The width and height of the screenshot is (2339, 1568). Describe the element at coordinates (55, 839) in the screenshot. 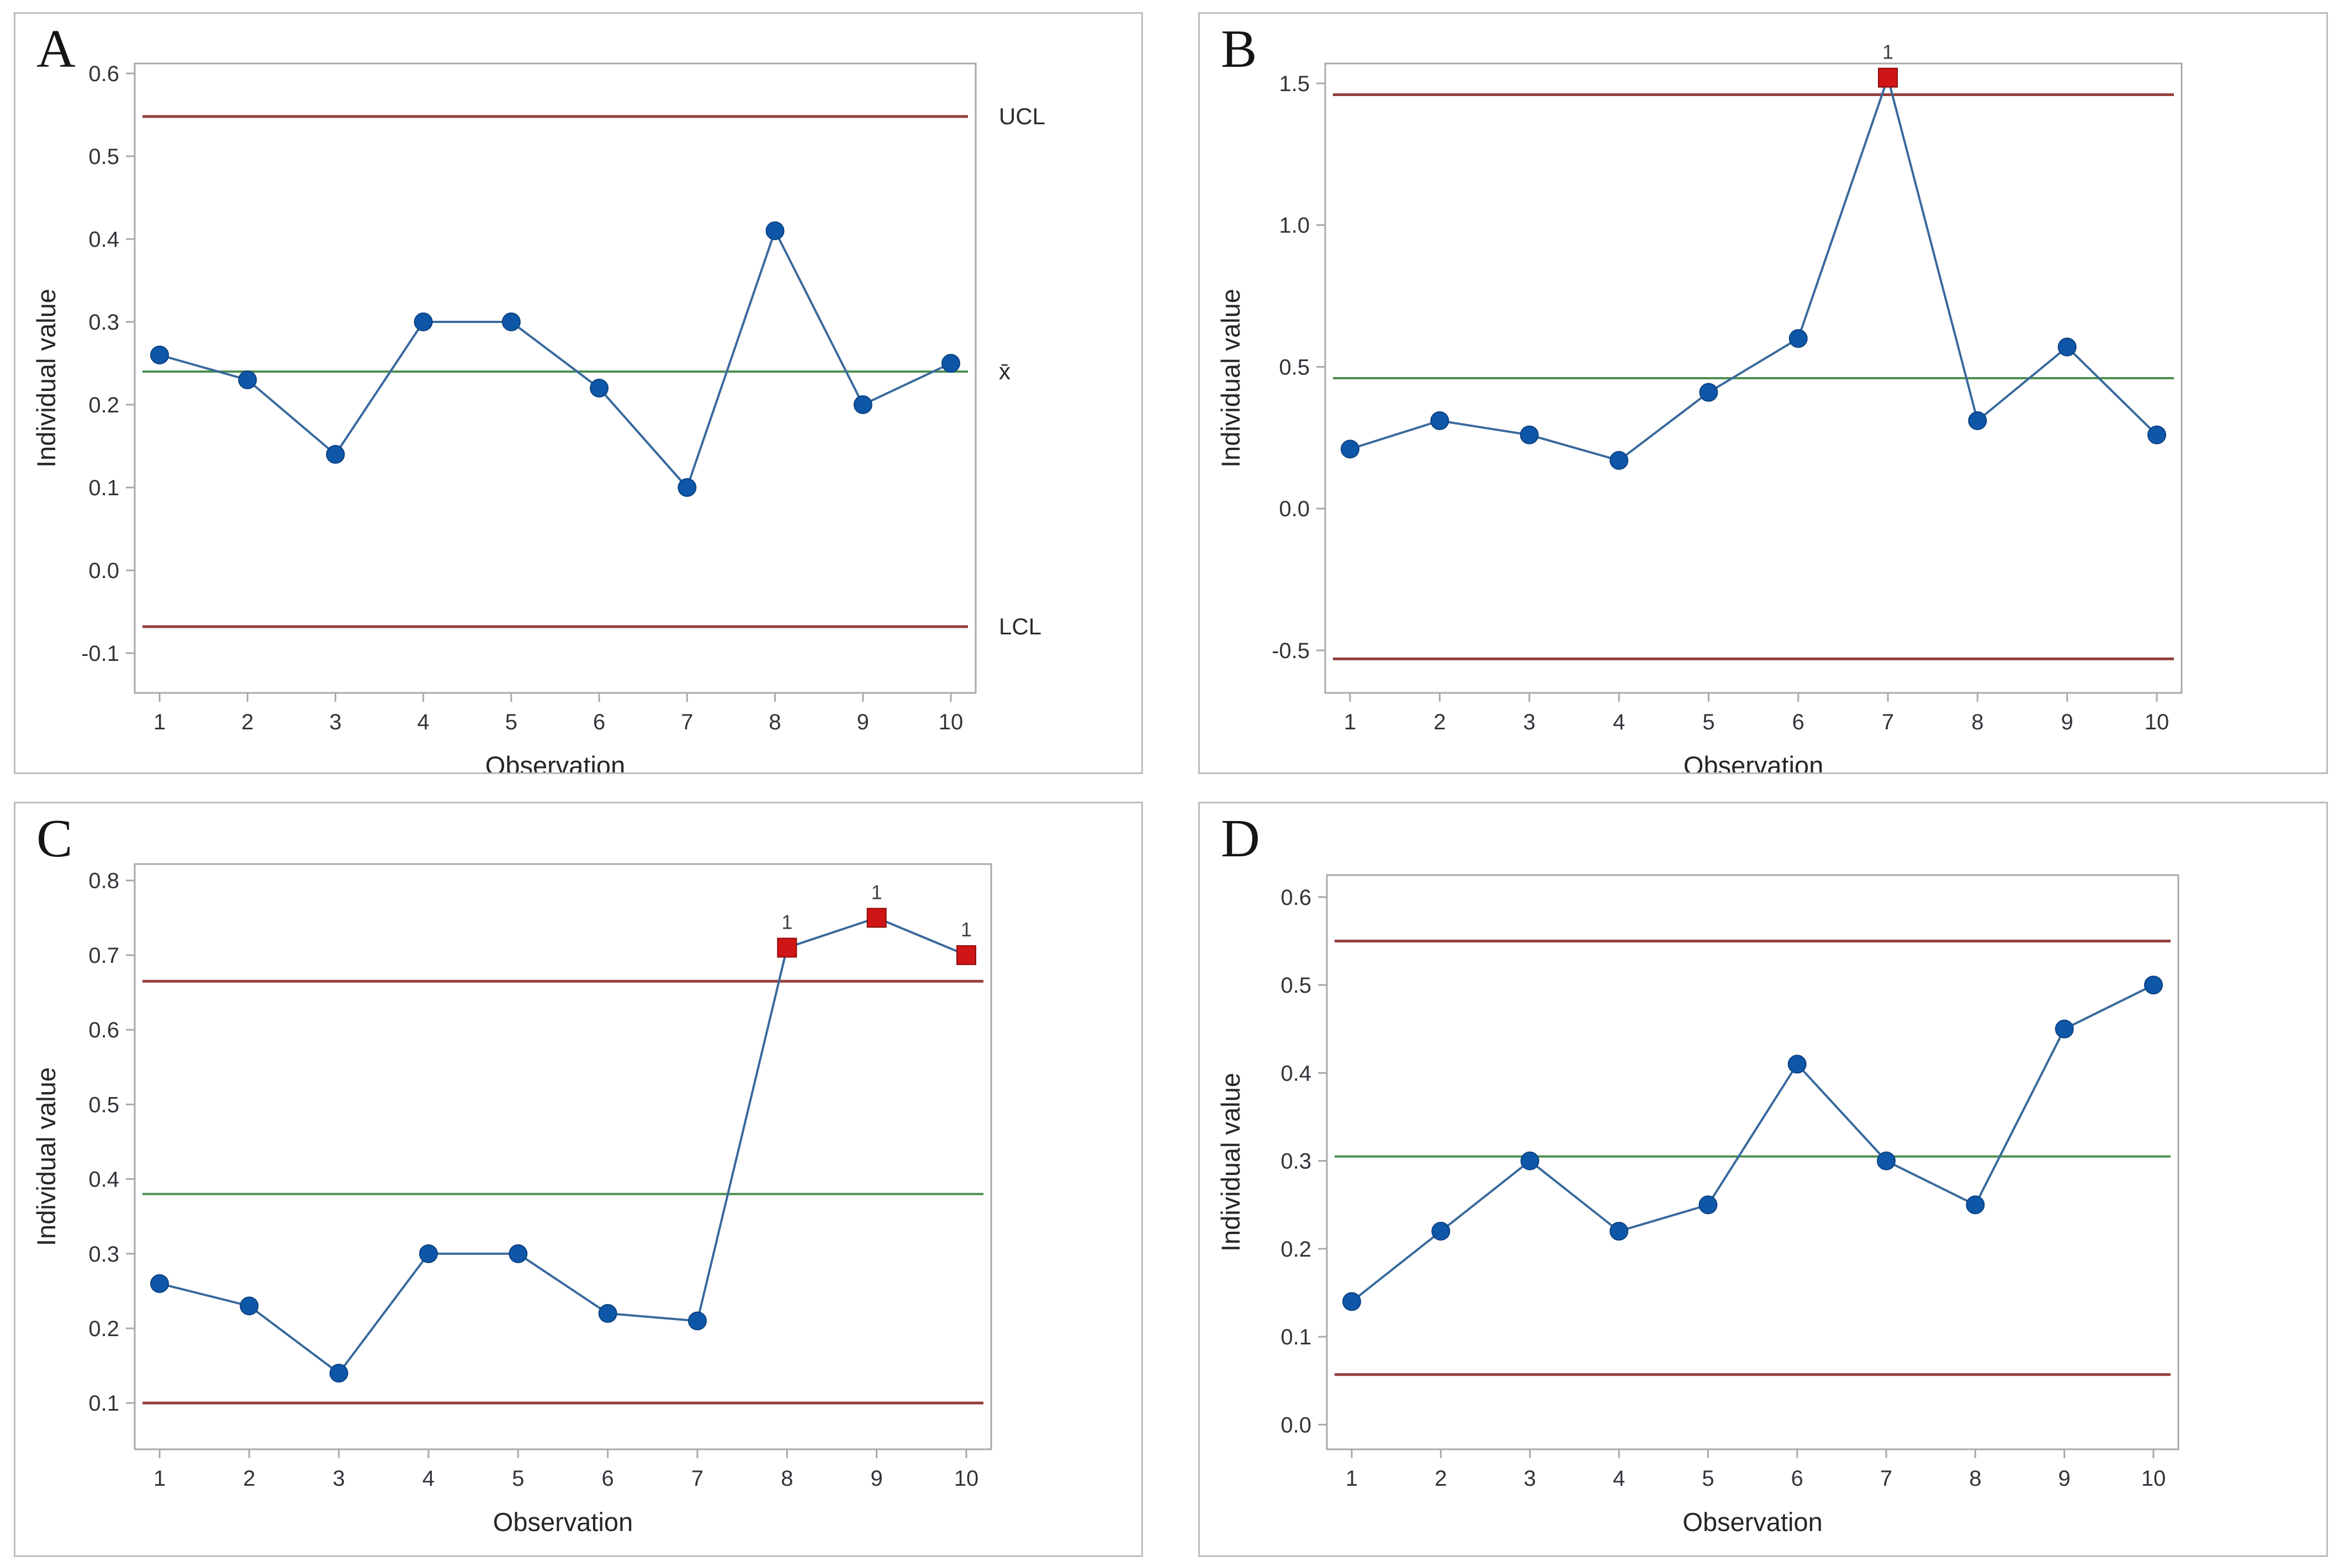

I see `panel-c-letter: C` at that location.